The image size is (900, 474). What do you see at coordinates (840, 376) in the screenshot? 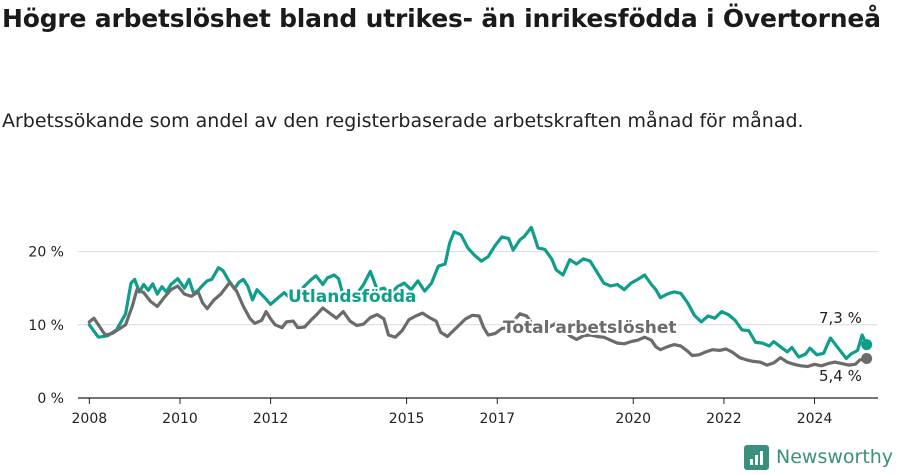
I see `end-label-total: 5,4 %` at bounding box center [840, 376].